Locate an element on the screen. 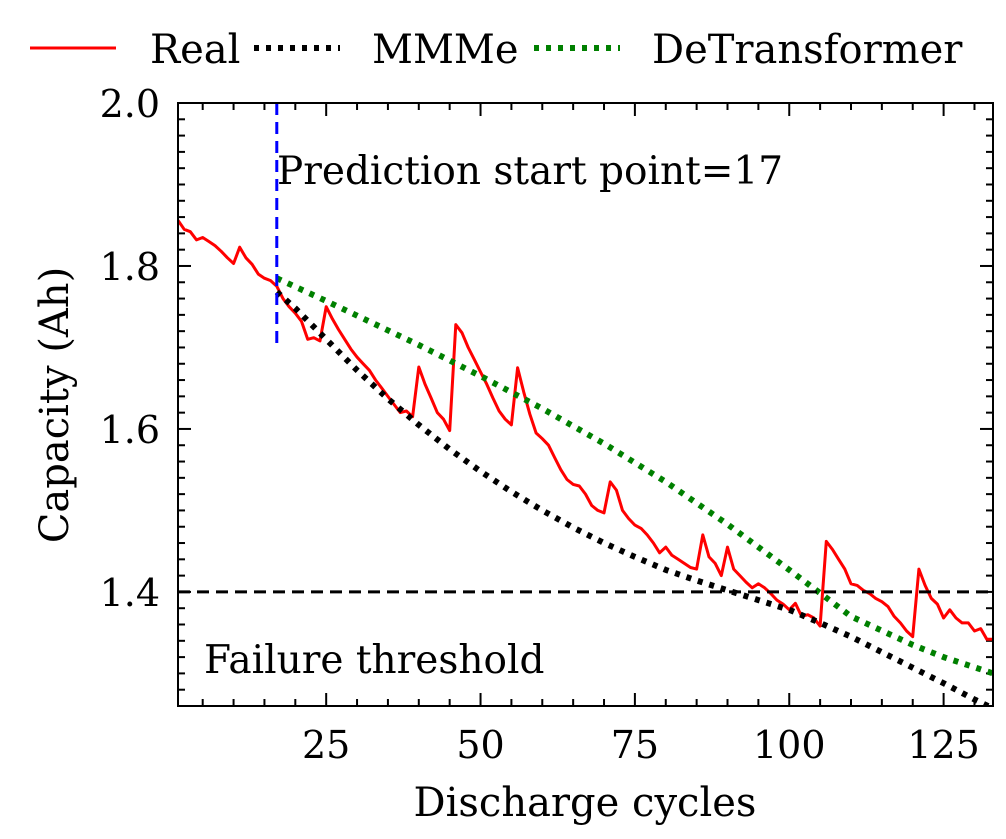 The image size is (1006, 839). x-axis-label: Discharge cycles is located at coordinates (585, 803).